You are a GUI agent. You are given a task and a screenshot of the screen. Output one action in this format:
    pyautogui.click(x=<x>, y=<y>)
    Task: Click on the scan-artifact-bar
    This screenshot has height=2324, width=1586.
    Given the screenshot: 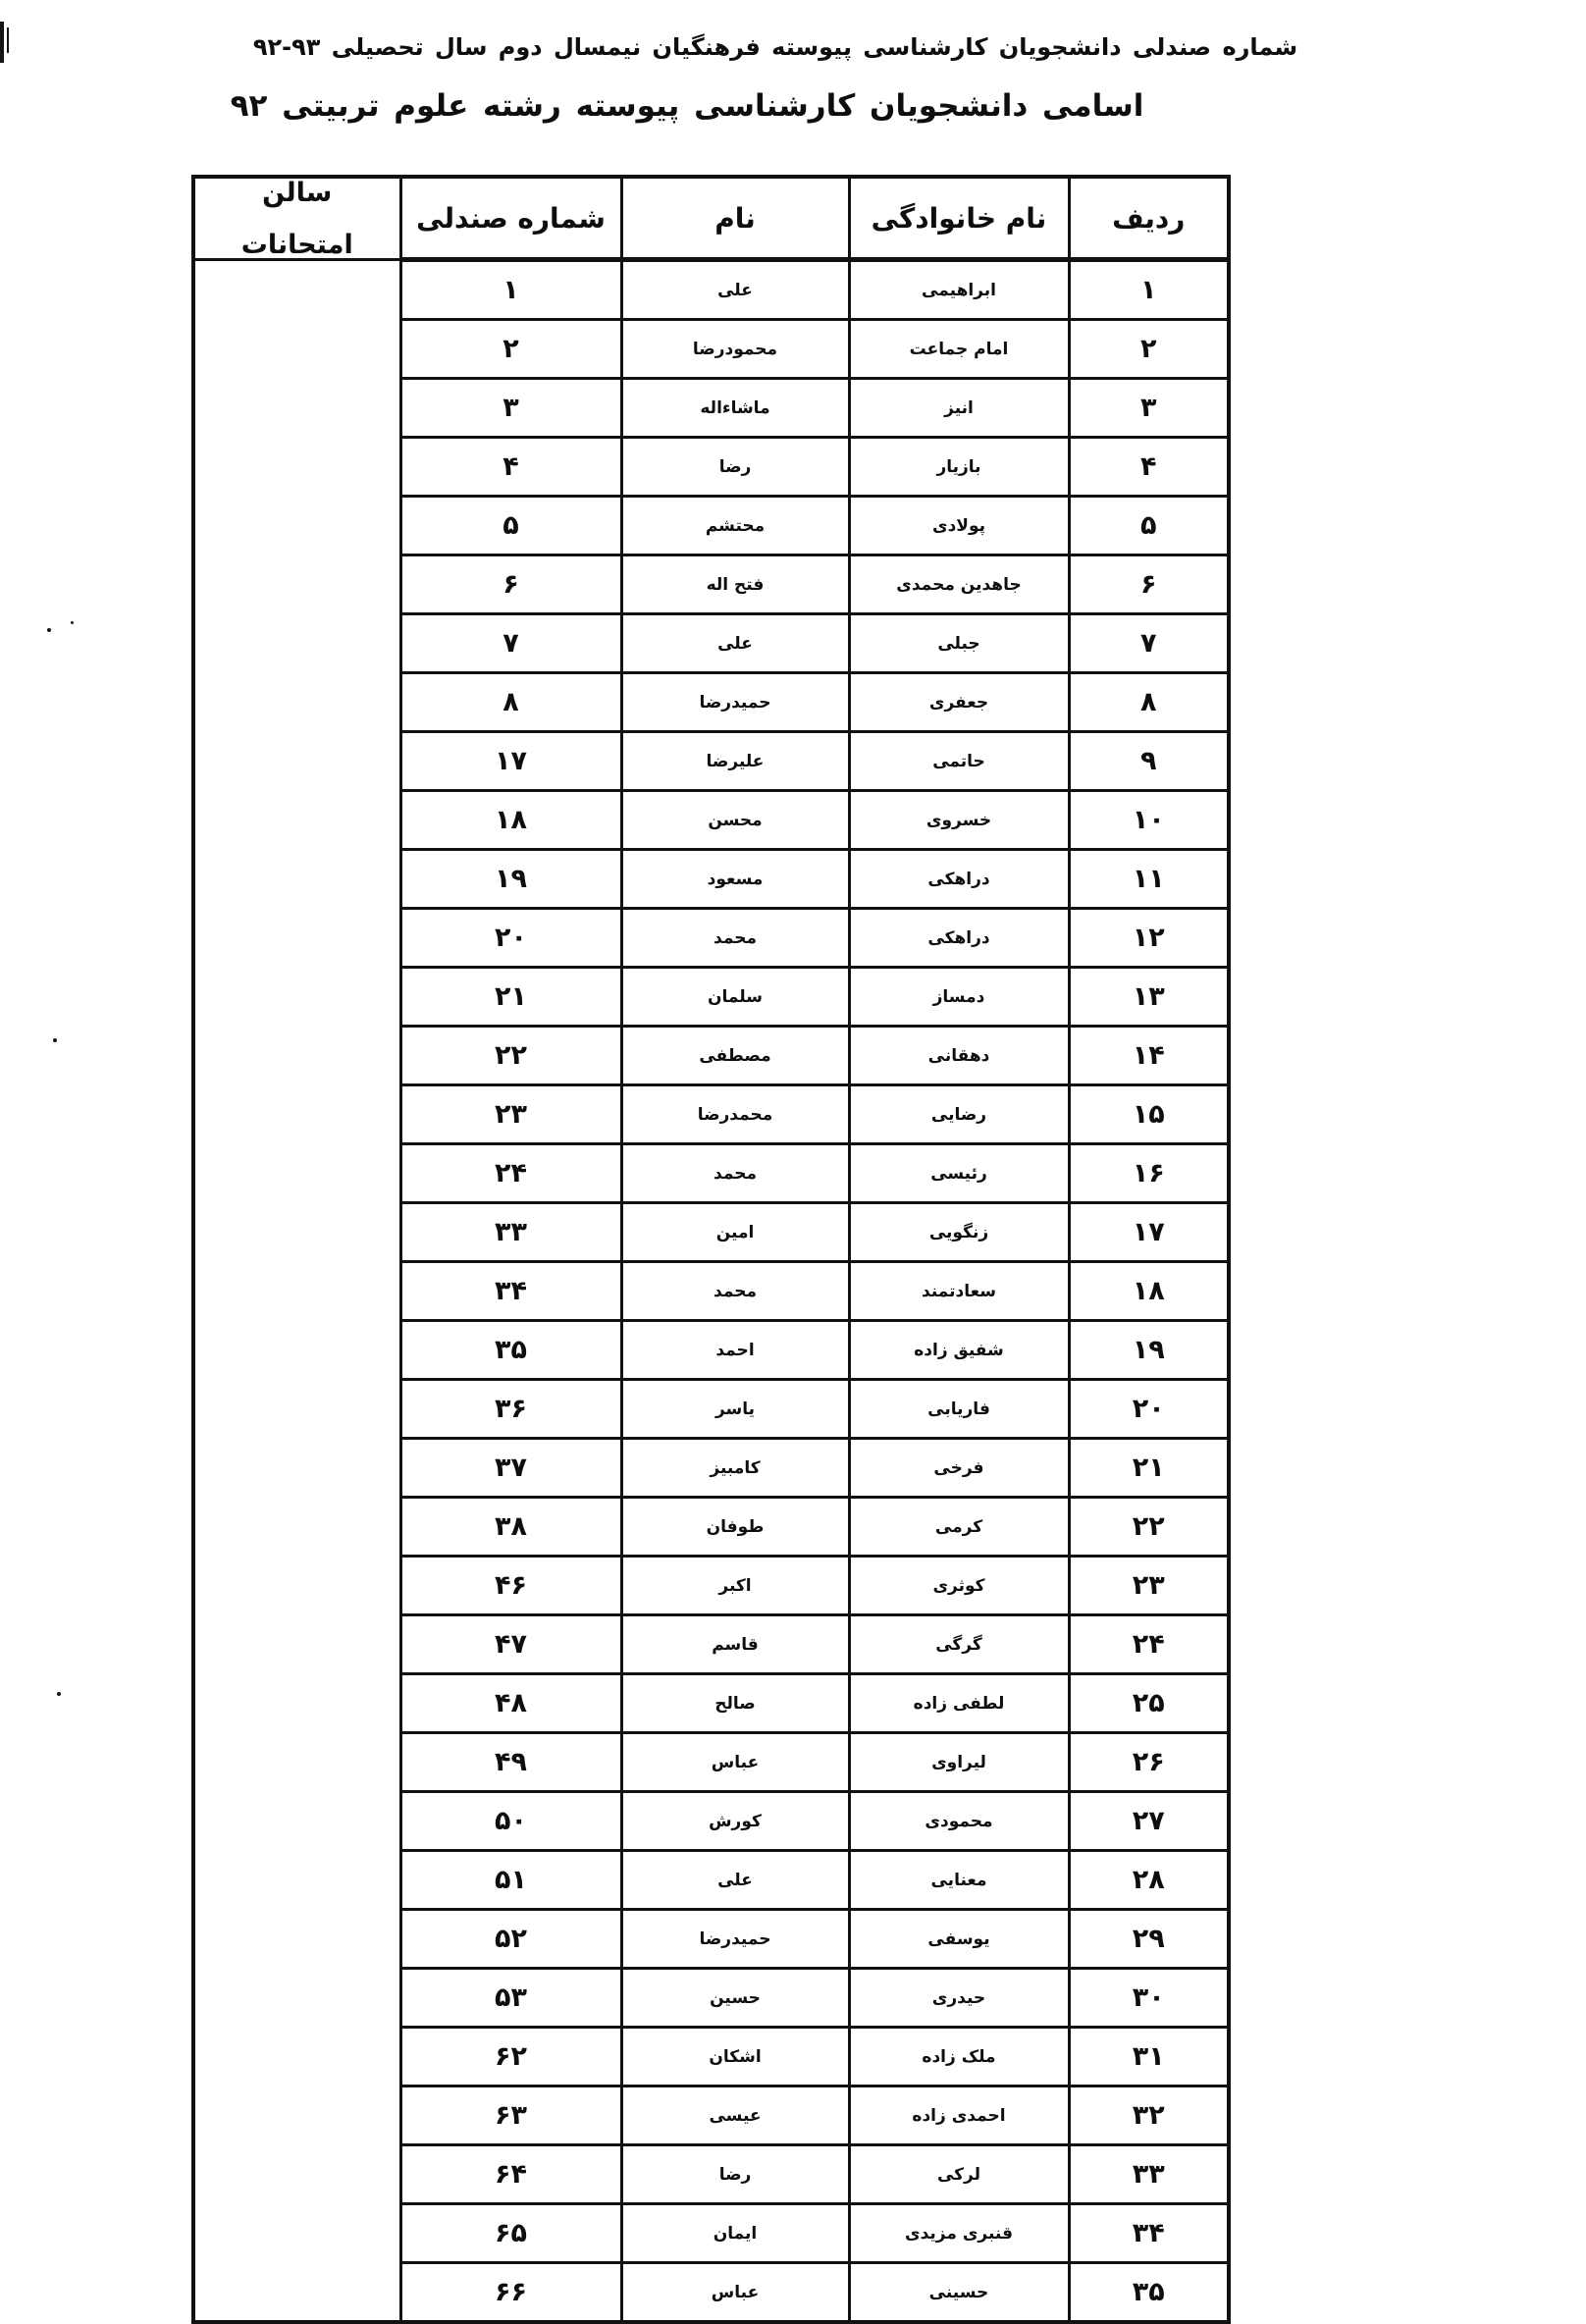 What is the action you would take?
    pyautogui.click(x=2, y=42)
    